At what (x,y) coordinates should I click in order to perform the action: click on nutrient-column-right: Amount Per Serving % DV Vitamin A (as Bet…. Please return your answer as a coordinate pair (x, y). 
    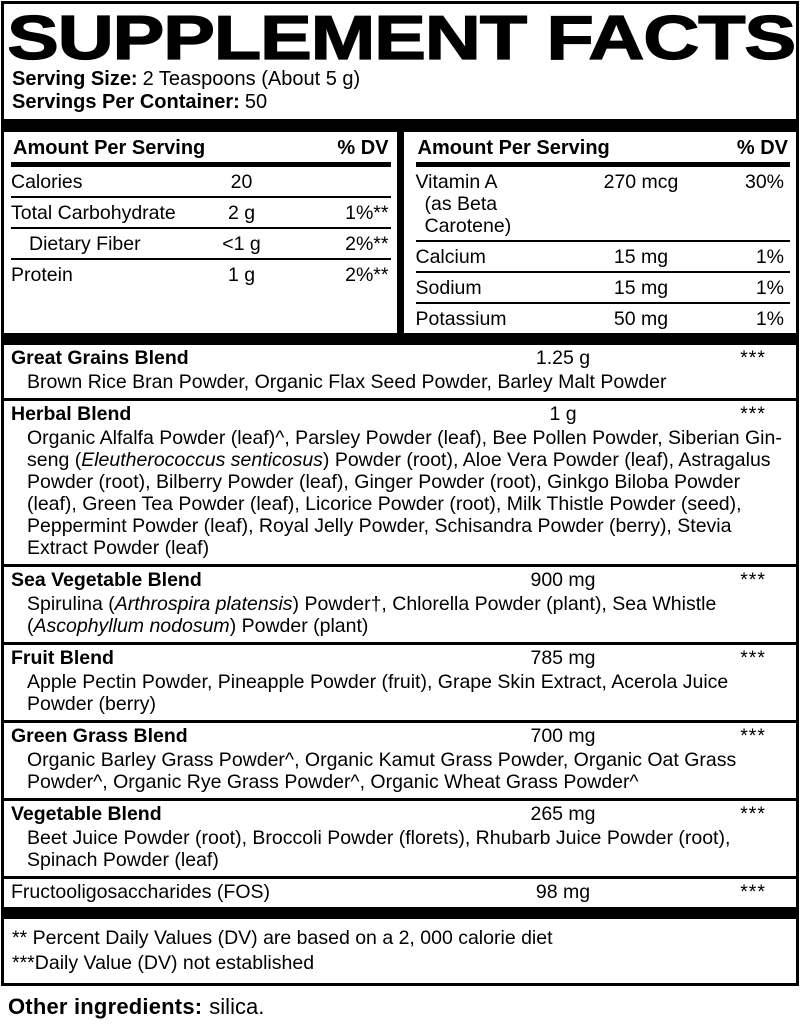
    Looking at the image, I should click on (600, 232).